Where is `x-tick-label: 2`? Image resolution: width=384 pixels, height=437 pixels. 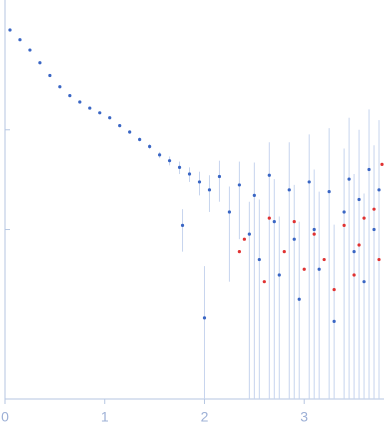 x-tick-label: 2 is located at coordinates (205, 417).